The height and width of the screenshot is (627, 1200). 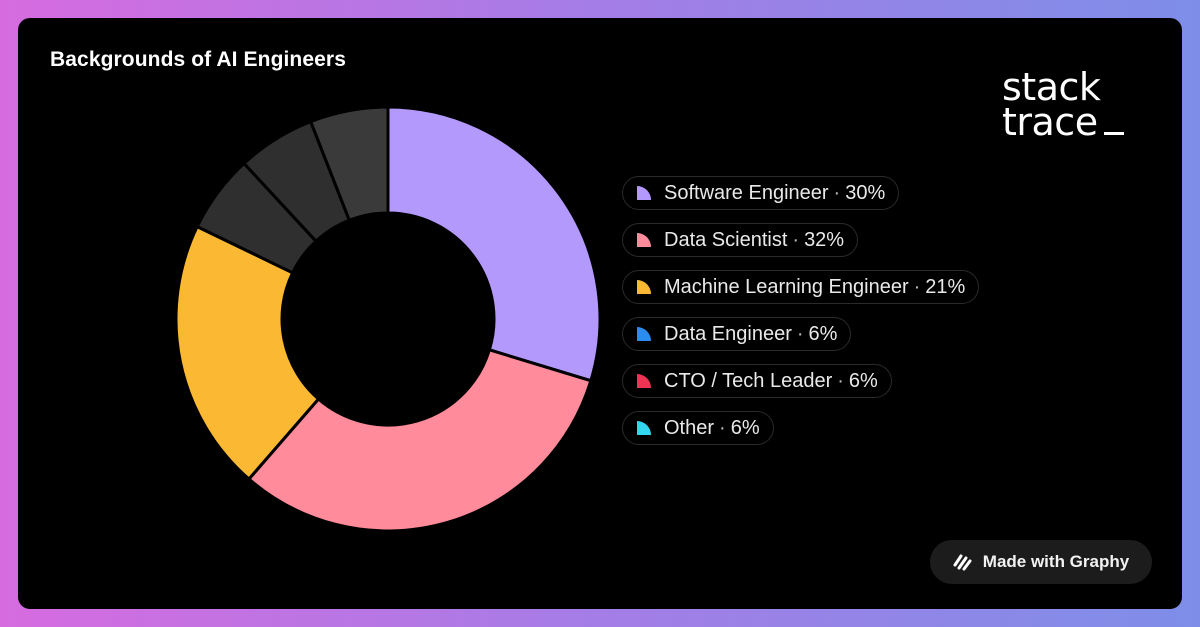 What do you see at coordinates (786, 286) in the screenshot?
I see `legend-label: Machine Learning Engineer` at bounding box center [786, 286].